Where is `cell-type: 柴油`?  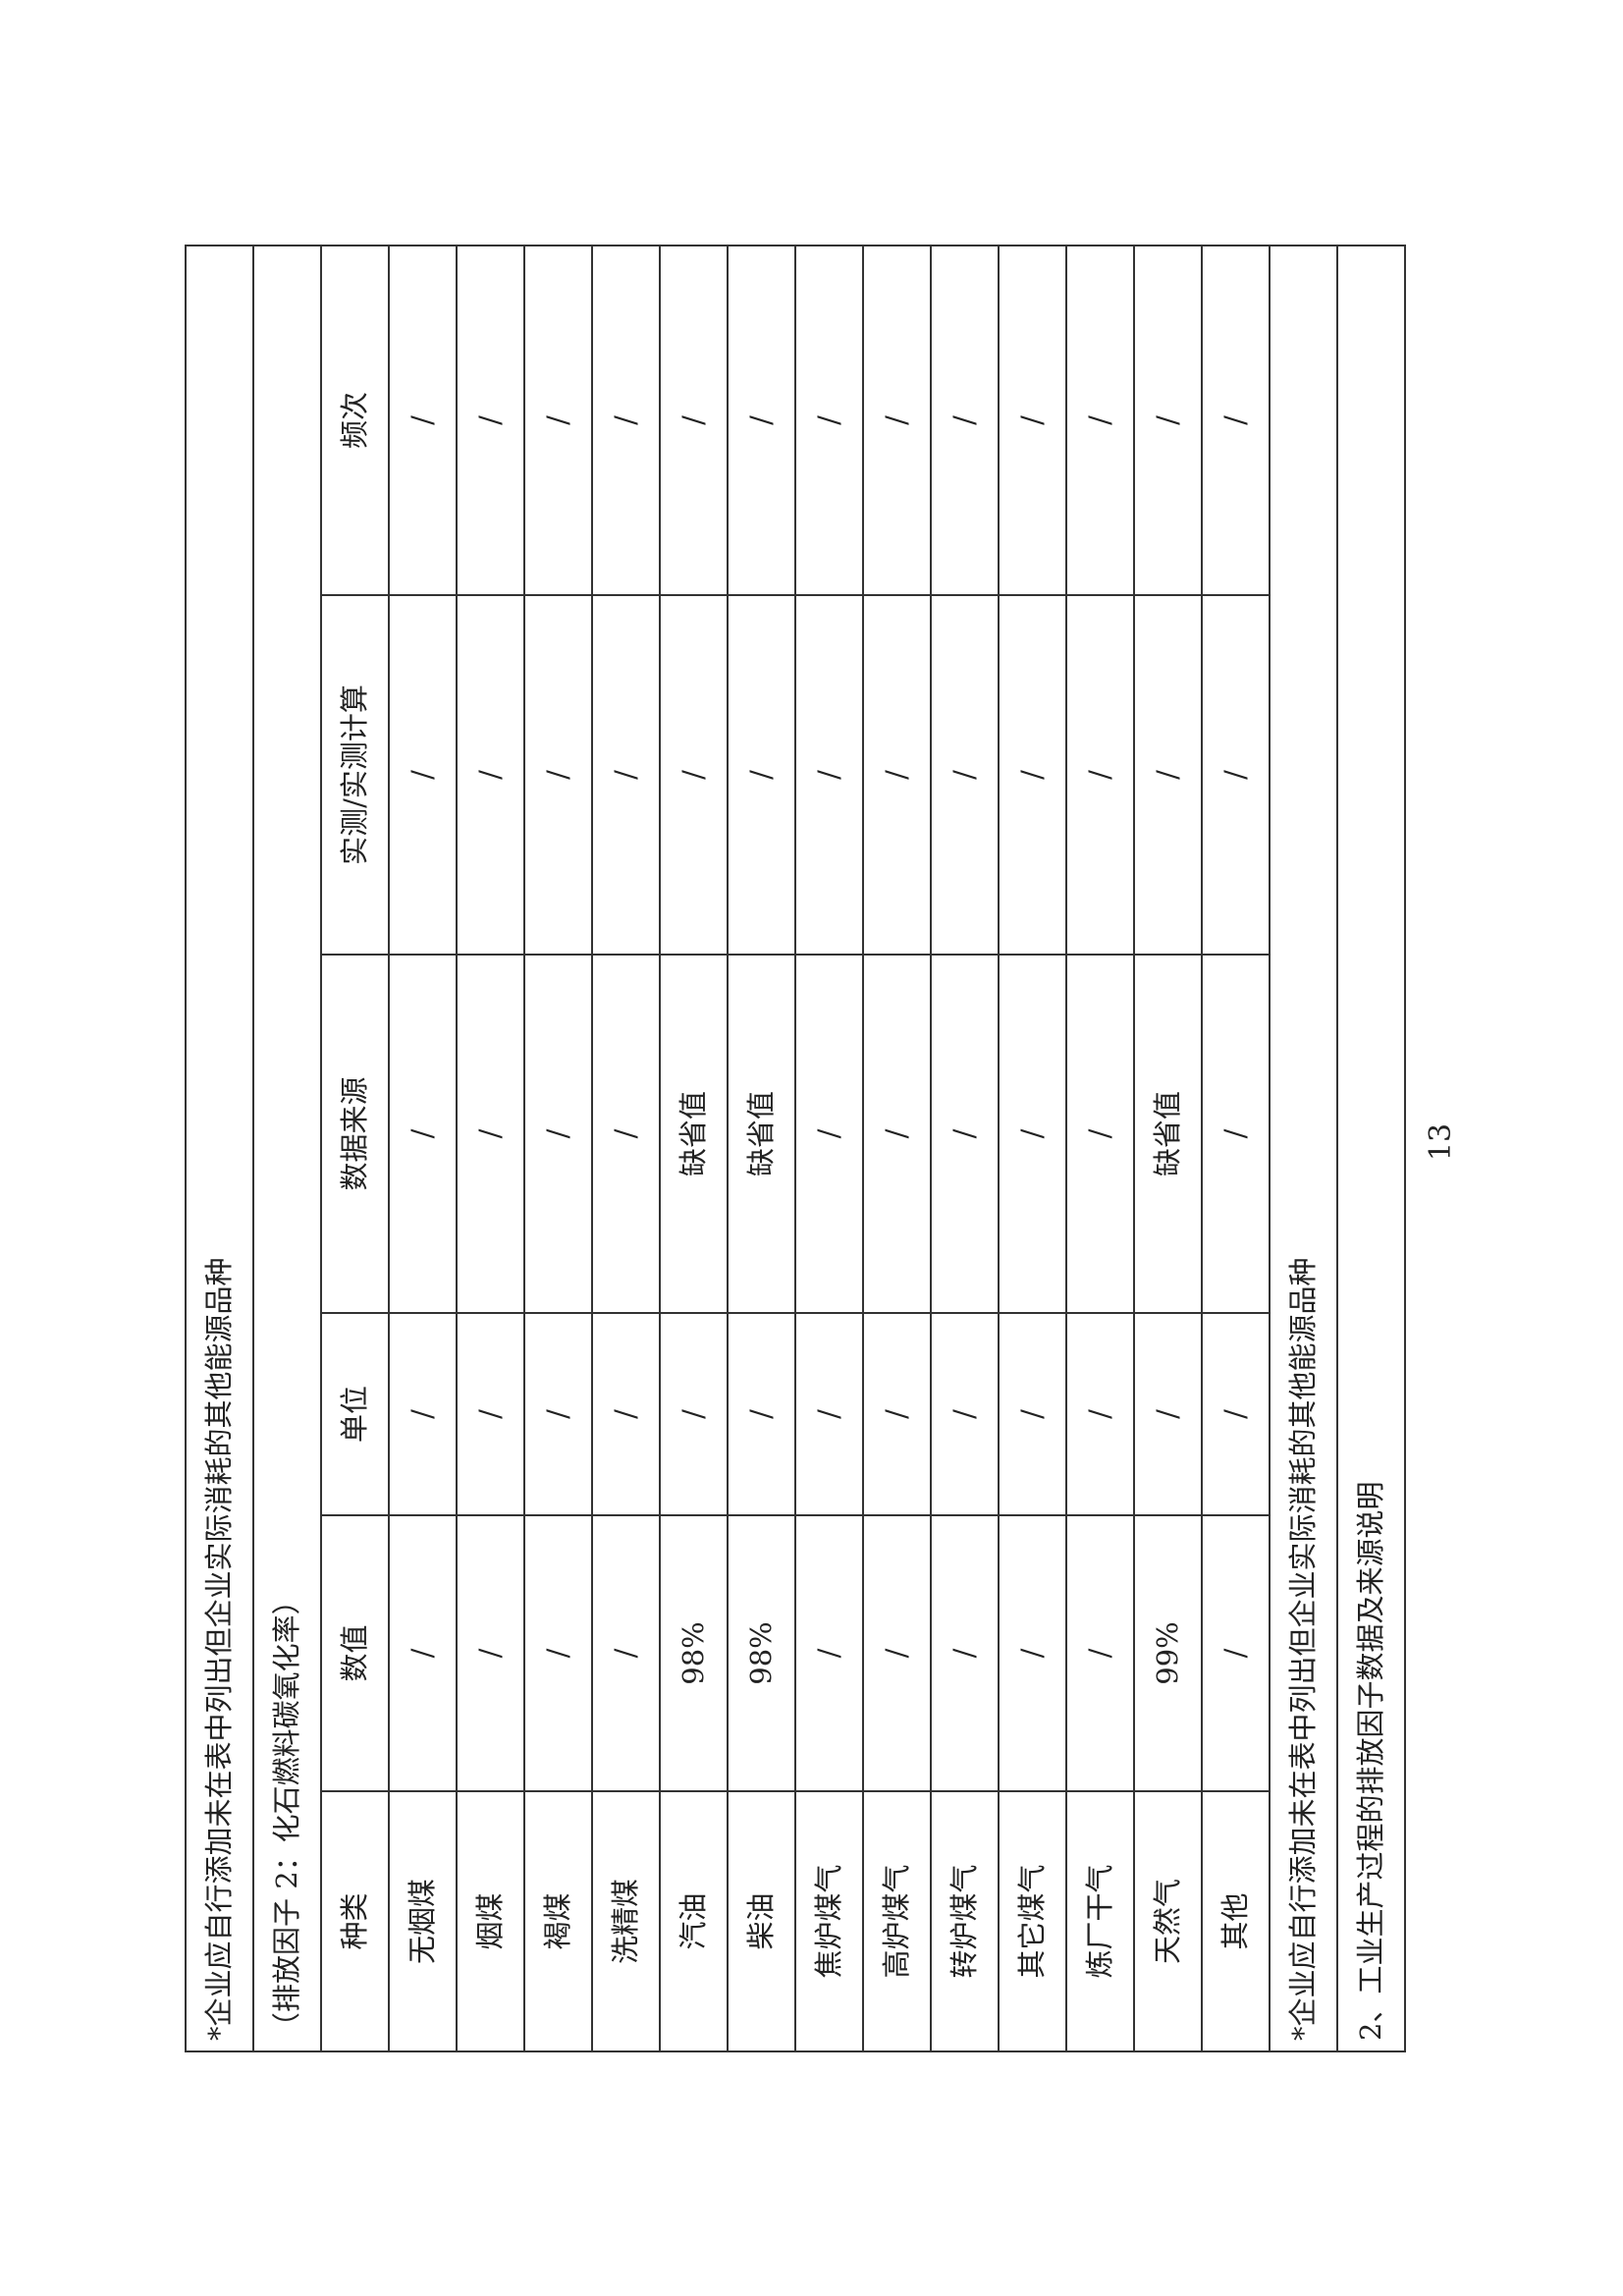 cell-type: 柴油 is located at coordinates (761, 1921).